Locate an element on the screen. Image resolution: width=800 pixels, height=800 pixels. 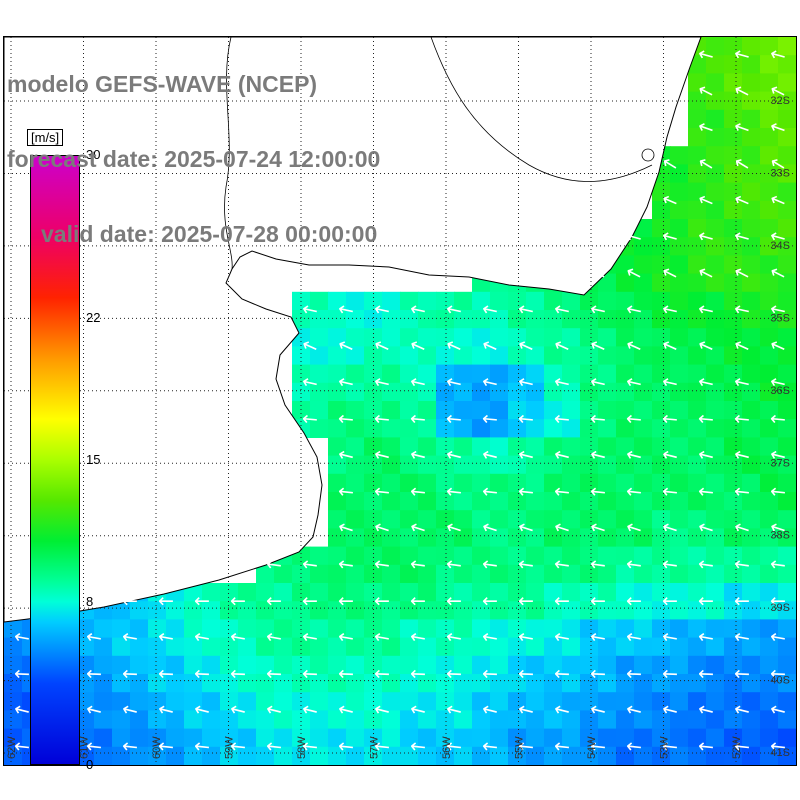
lon-label: 57W is located at coordinates (375, 747).